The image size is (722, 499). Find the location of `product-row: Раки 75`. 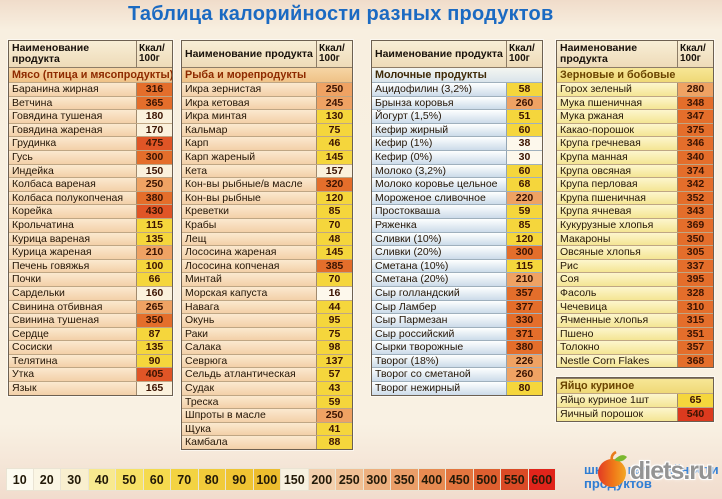

product-row: Раки 75 is located at coordinates (267, 333).